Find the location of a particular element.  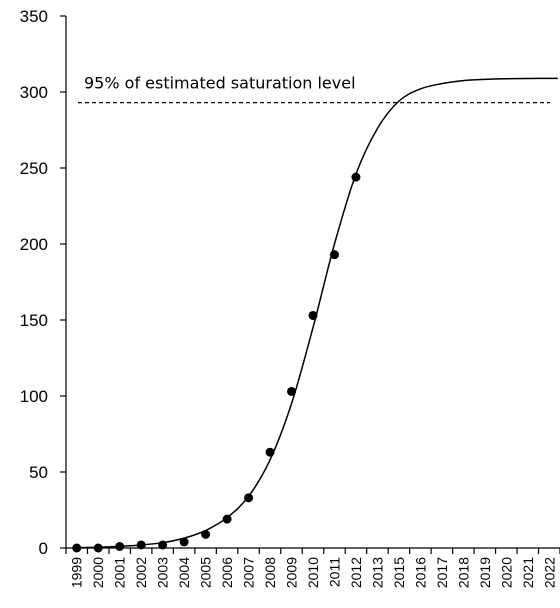

y-tick-label: 50 is located at coordinates (38, 472).